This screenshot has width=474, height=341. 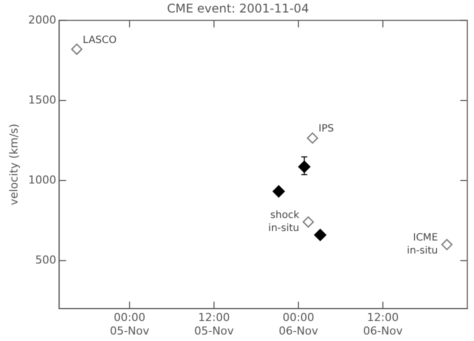 I want to click on x-tick-label: 00:00 05-Nov, so click(x=130, y=324).